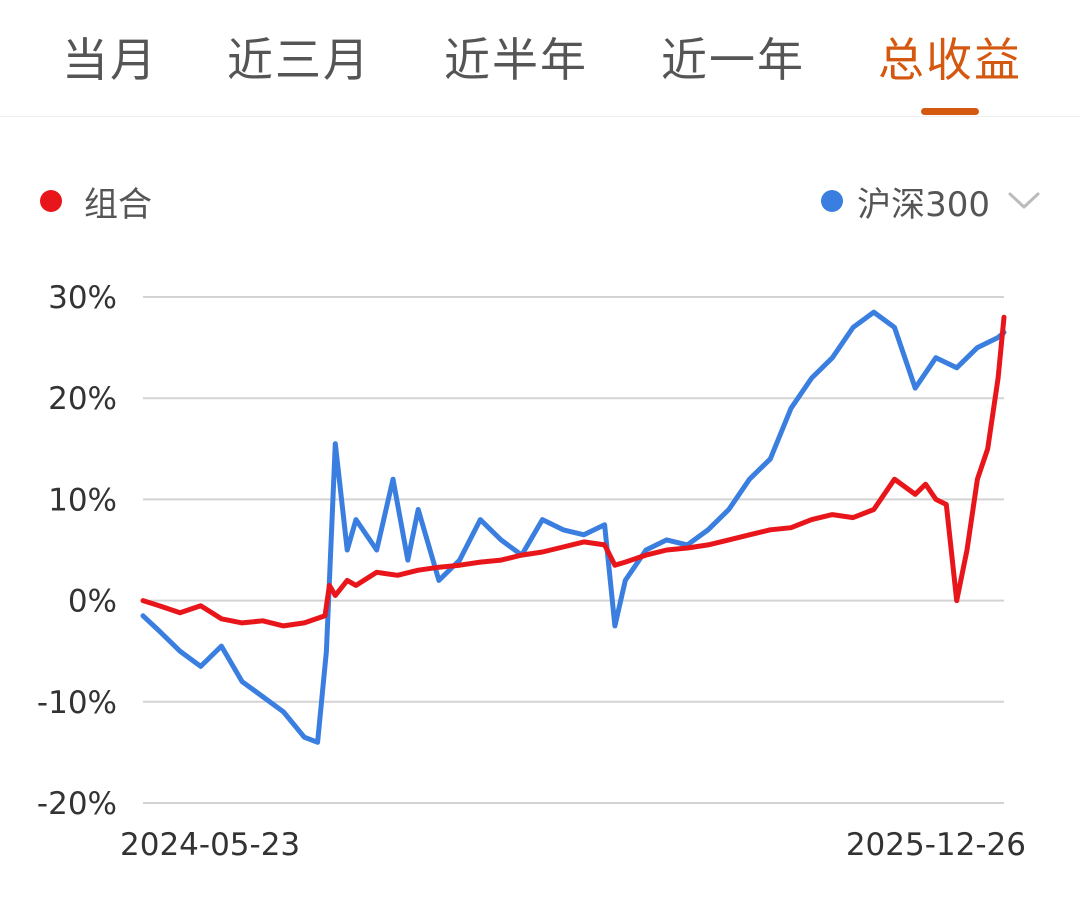  I want to click on y-tick-label: 10%, so click(82, 500).